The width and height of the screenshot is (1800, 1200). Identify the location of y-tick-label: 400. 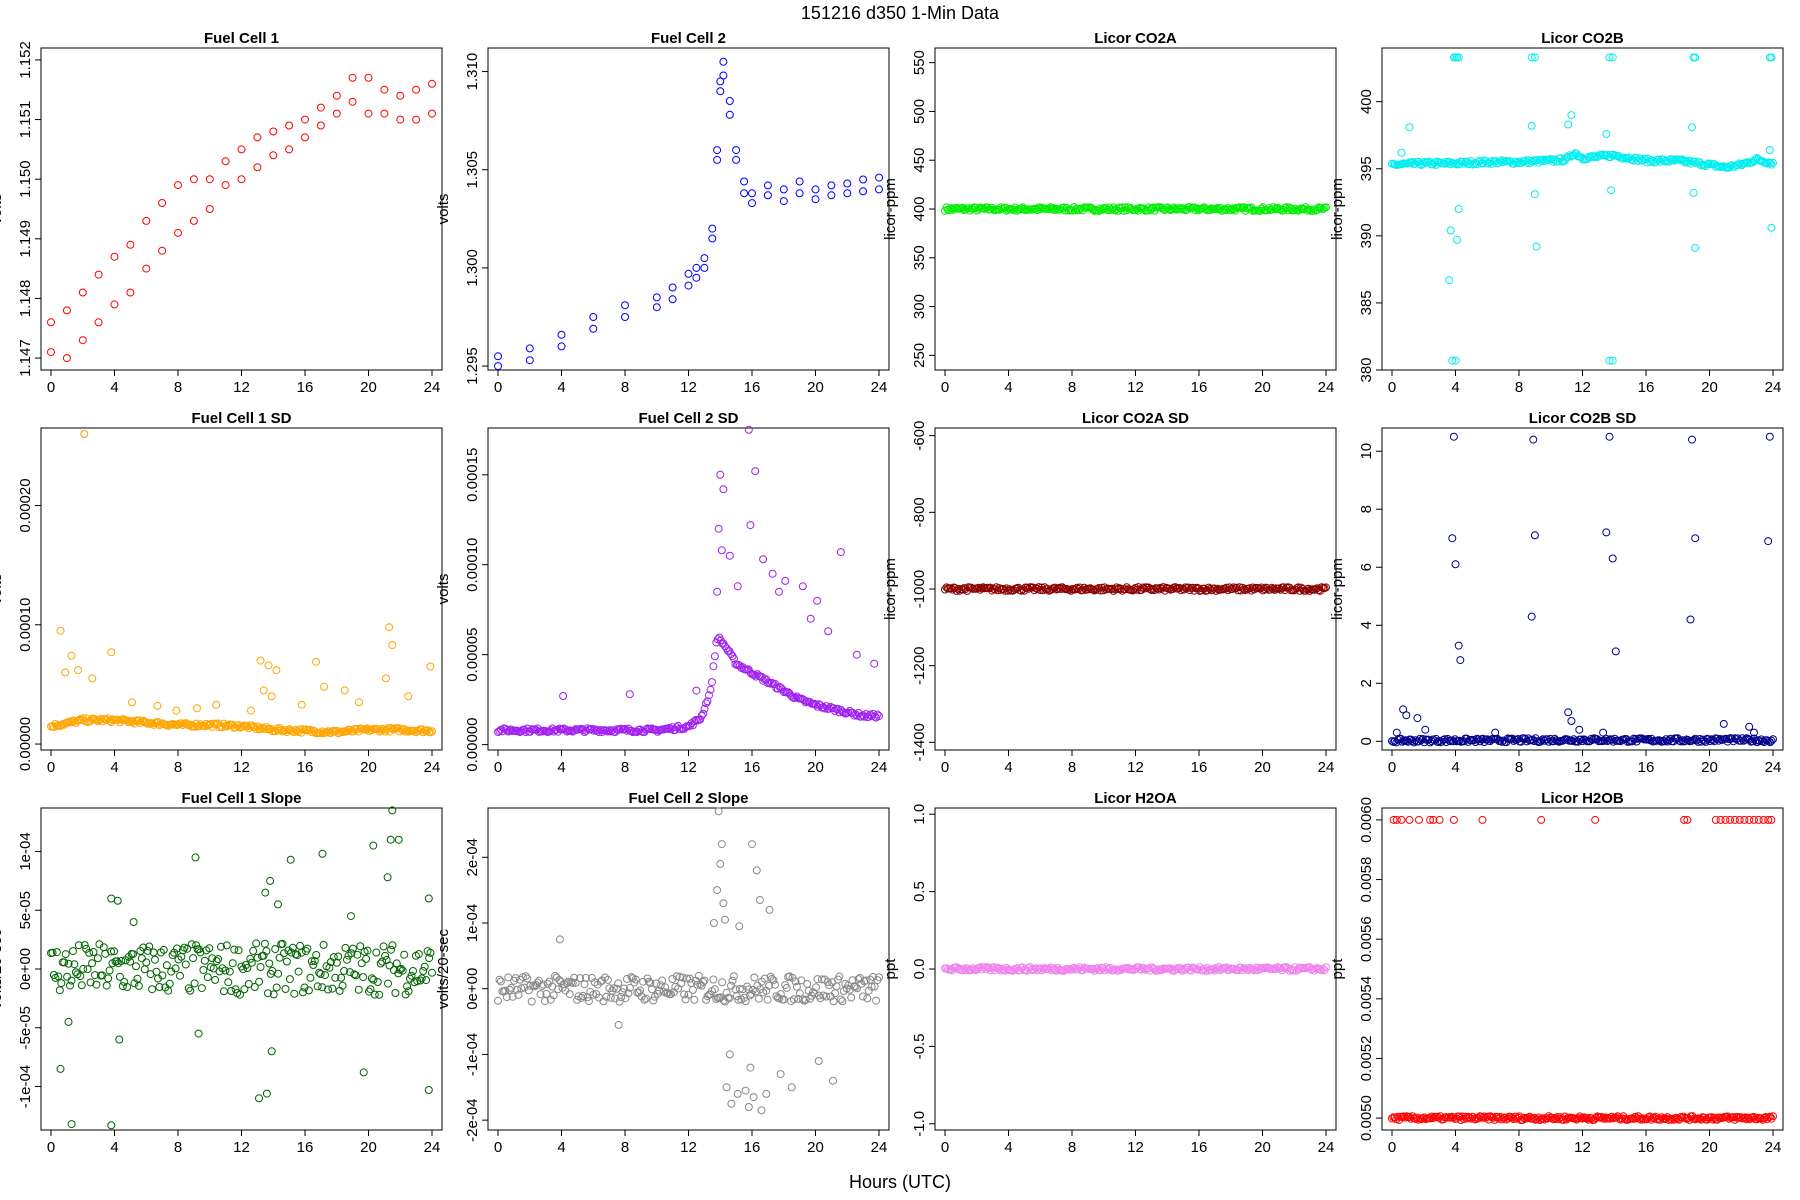
(1366, 101).